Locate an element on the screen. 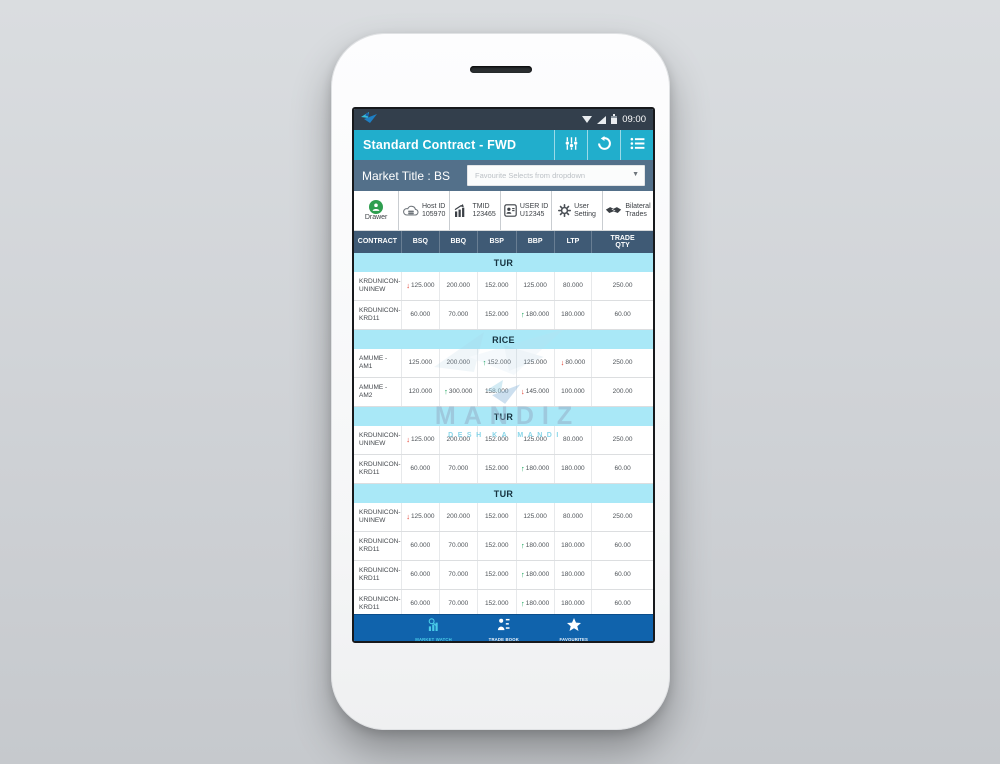  toolbar-item-label: Host ID 105970 is located at coordinates (434, 210).